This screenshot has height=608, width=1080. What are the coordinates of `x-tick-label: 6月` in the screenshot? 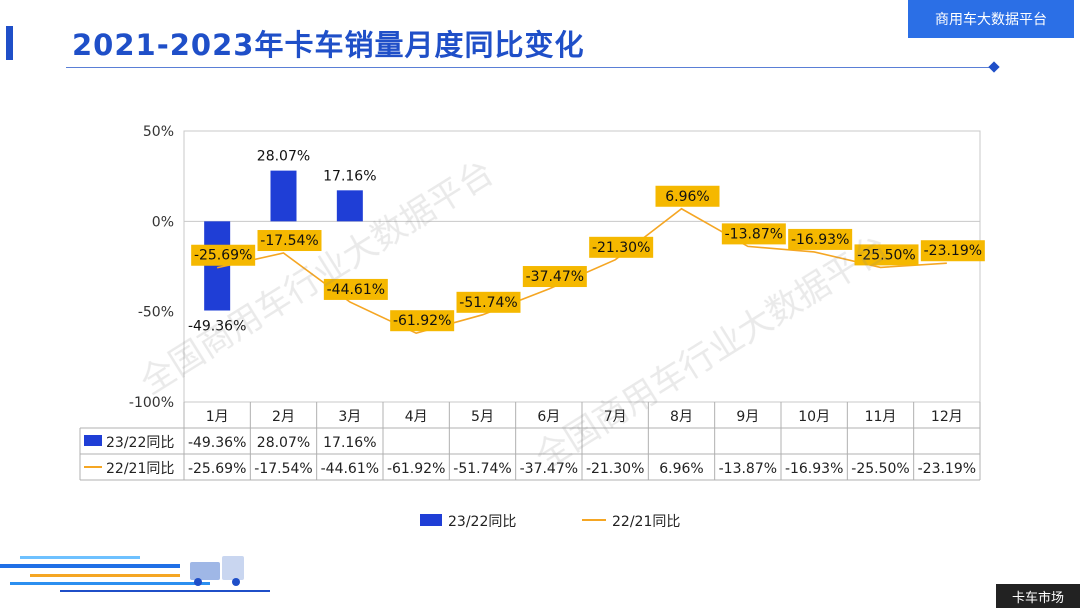 It's located at (548, 417).